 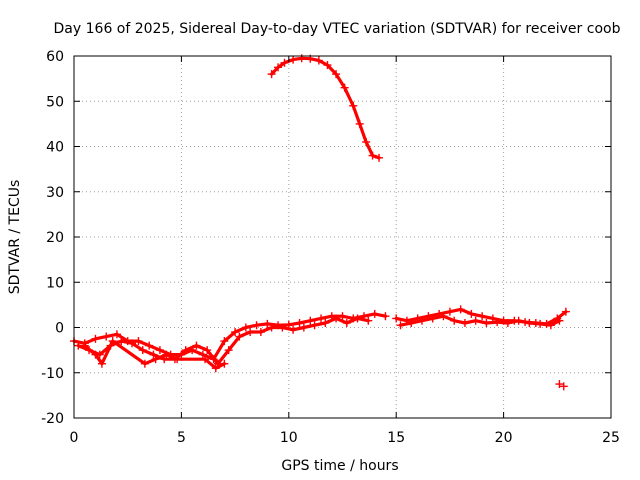 I want to click on y-tick-label: 50, so click(x=55, y=102).